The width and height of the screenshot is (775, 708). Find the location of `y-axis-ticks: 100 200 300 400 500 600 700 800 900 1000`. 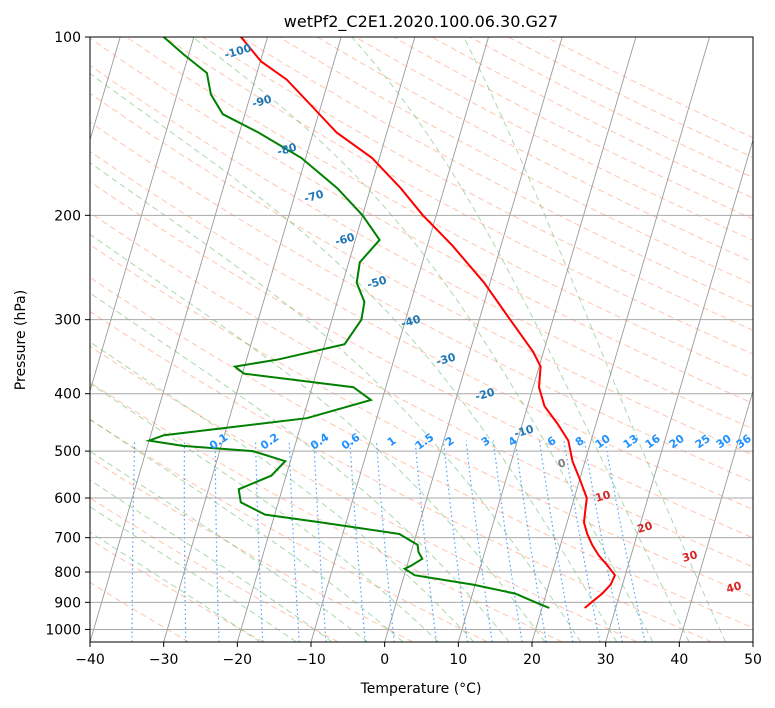

y-axis-ticks: 100 200 300 400 500 600 700 800 900 1000 is located at coordinates (67, 334).